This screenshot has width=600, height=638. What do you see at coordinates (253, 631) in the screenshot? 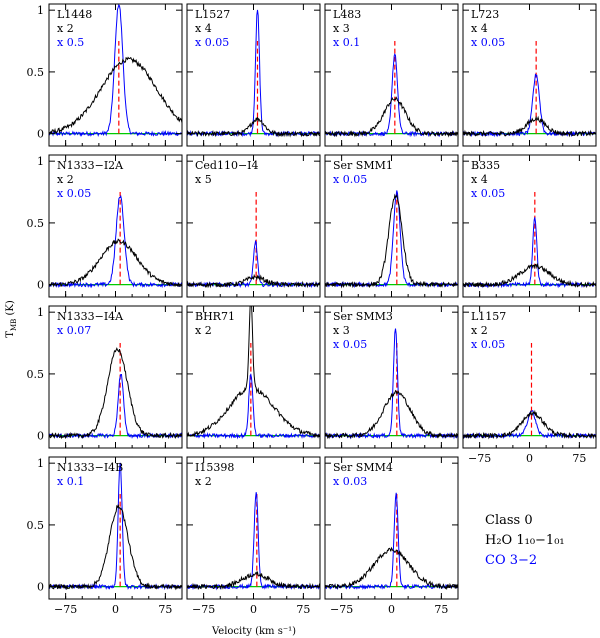
I see `x-axis-title: Velocity (km s⁻¹)` at bounding box center [253, 631].